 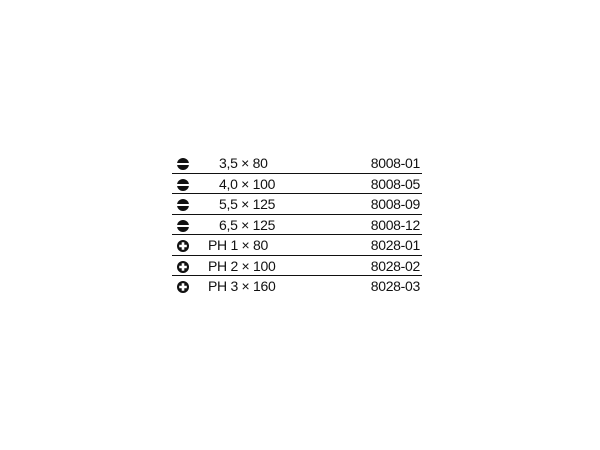 What do you see at coordinates (242, 265) in the screenshot?
I see `size-label: PH 2 × 100` at bounding box center [242, 265].